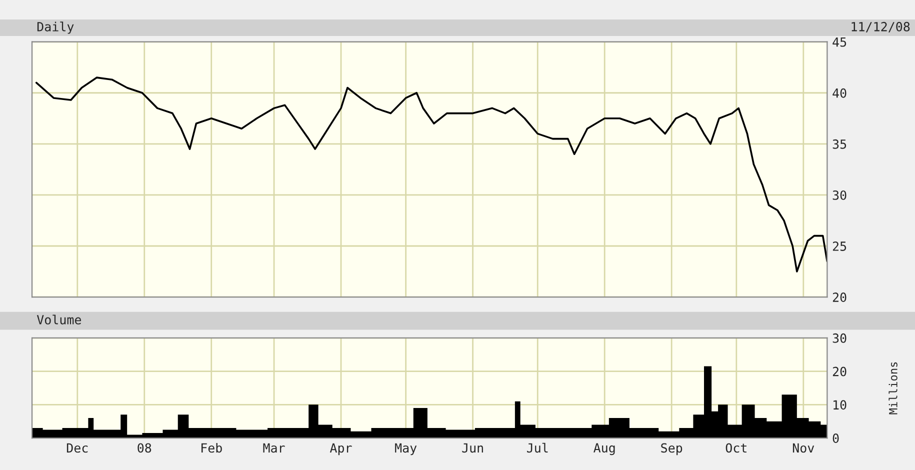 This screenshot has height=470, width=915. What do you see at coordinates (211, 447) in the screenshot?
I see `x-tick-label: Feb` at bounding box center [211, 447].